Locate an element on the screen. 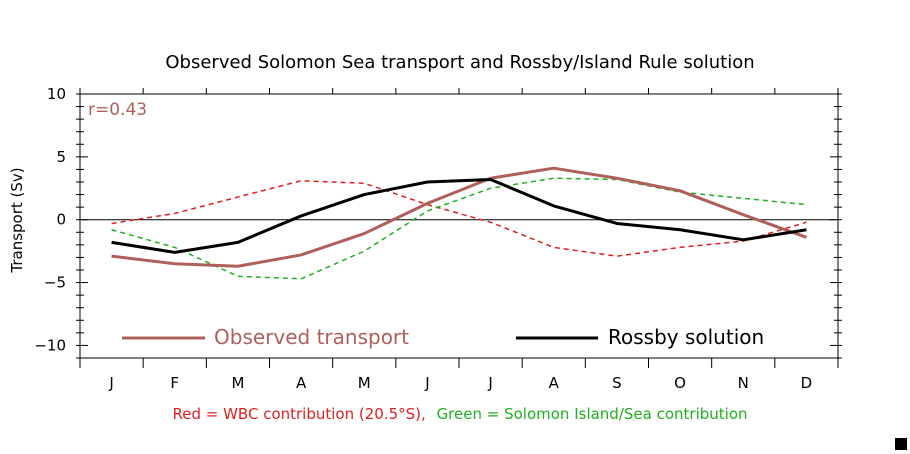  y-axis-label: Transport (Sv) is located at coordinates (17, 220).